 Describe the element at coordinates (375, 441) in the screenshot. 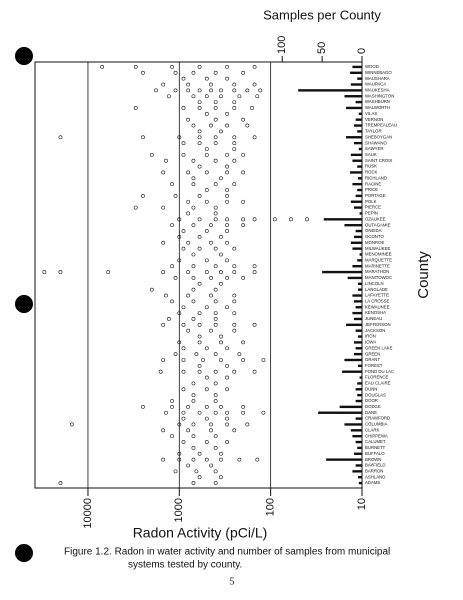

I see `county-label: CALUMET` at that location.